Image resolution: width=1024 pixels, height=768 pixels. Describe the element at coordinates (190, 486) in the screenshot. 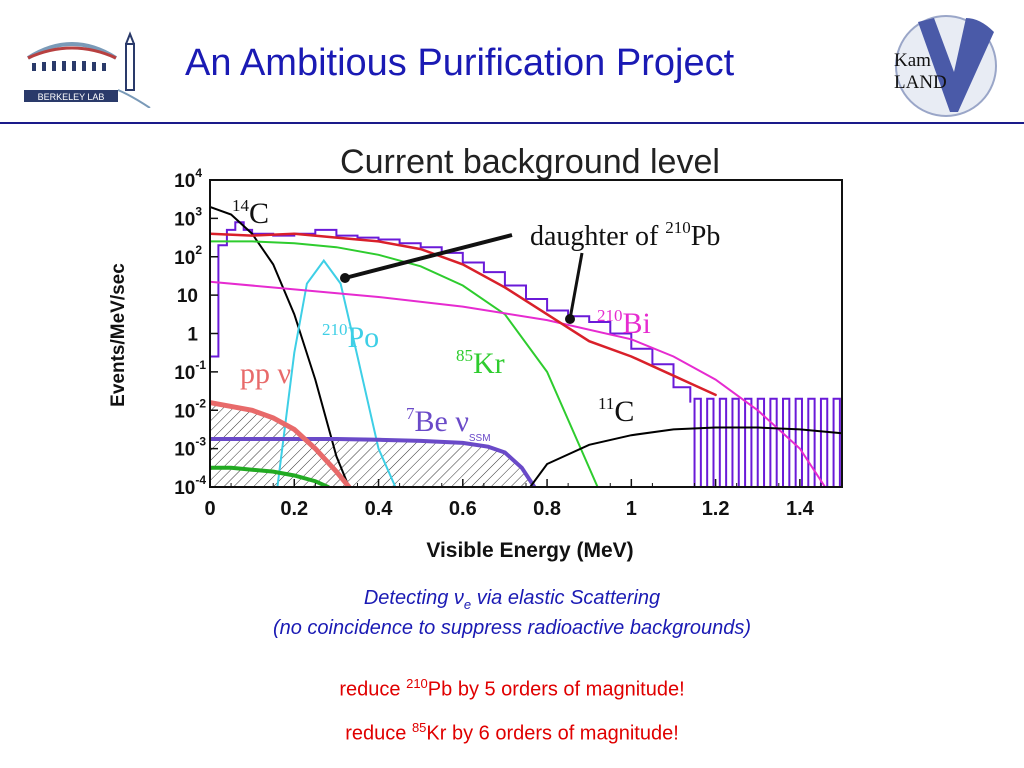

I see `y-tick-label: 10⁻⁴` at that location.